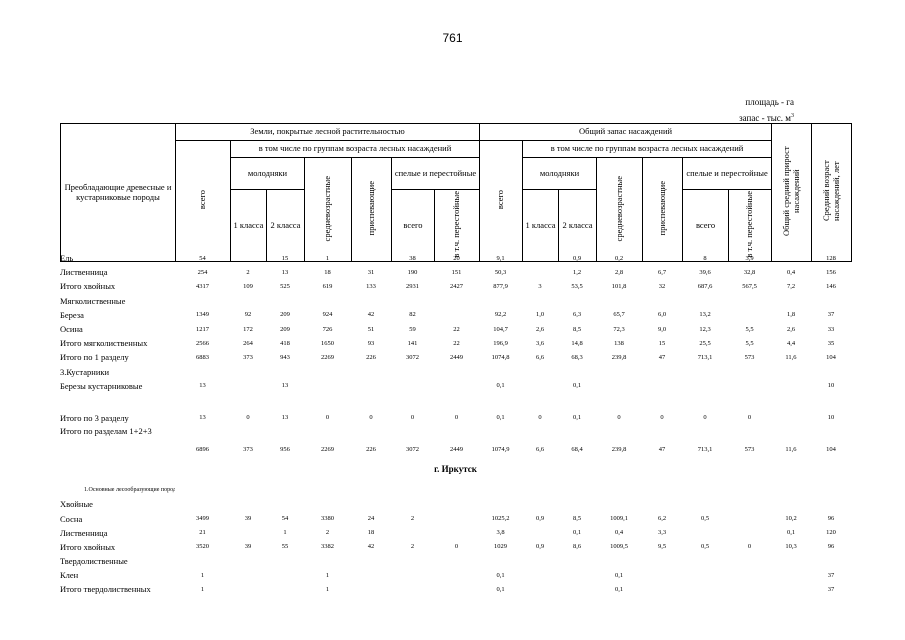 The height and width of the screenshot is (640, 905). I want to click on region-heading: г. Иркутск, so click(455, 469).